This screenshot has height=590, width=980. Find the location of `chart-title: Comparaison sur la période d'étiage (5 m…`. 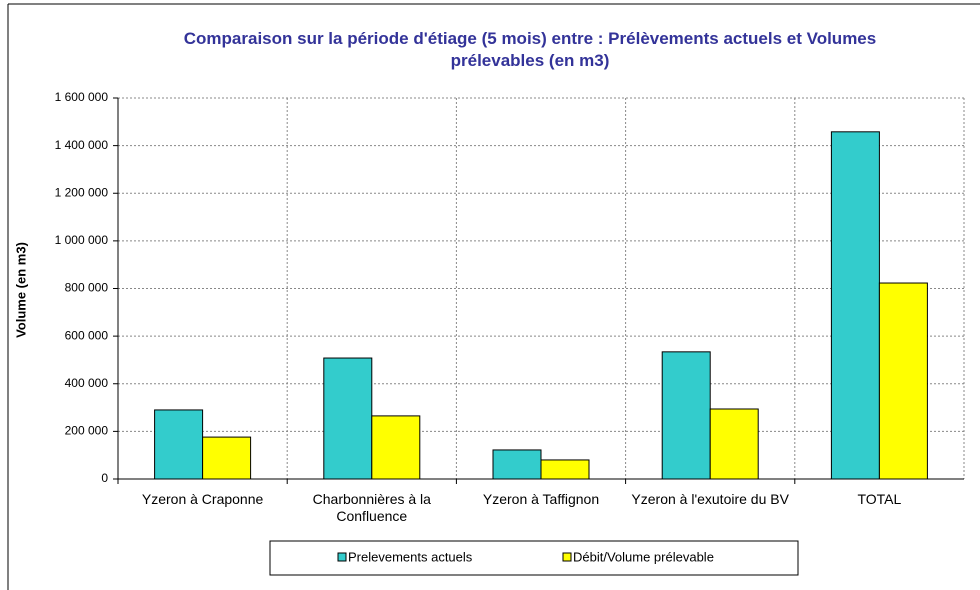

chart-title: Comparaison sur la période d'étiage (5 m… is located at coordinates (530, 49).